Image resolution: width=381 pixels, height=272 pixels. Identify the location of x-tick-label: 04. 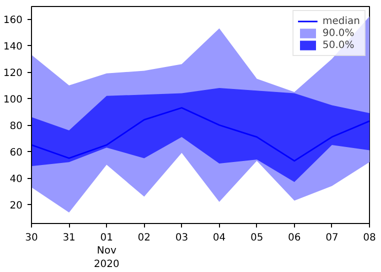
(219, 238).